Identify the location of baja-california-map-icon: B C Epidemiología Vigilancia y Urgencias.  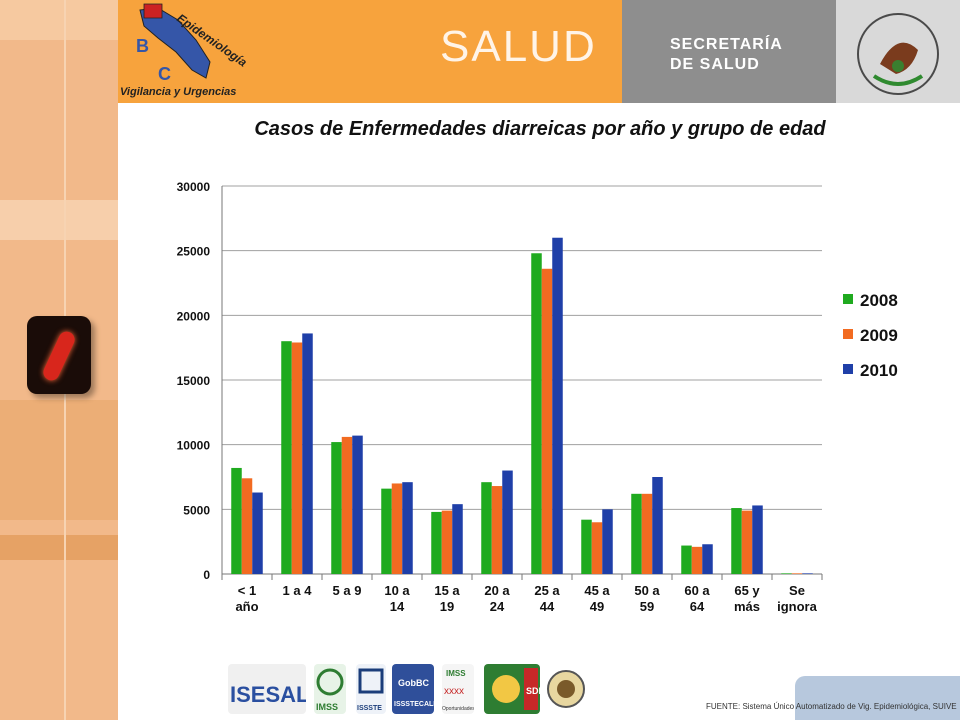
(185, 50).